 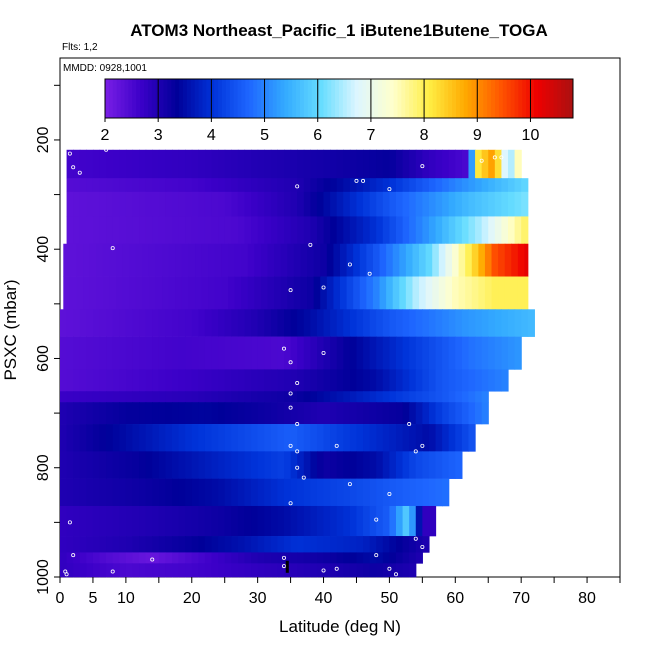 I want to click on x-tick-label: 30, so click(x=258, y=598).